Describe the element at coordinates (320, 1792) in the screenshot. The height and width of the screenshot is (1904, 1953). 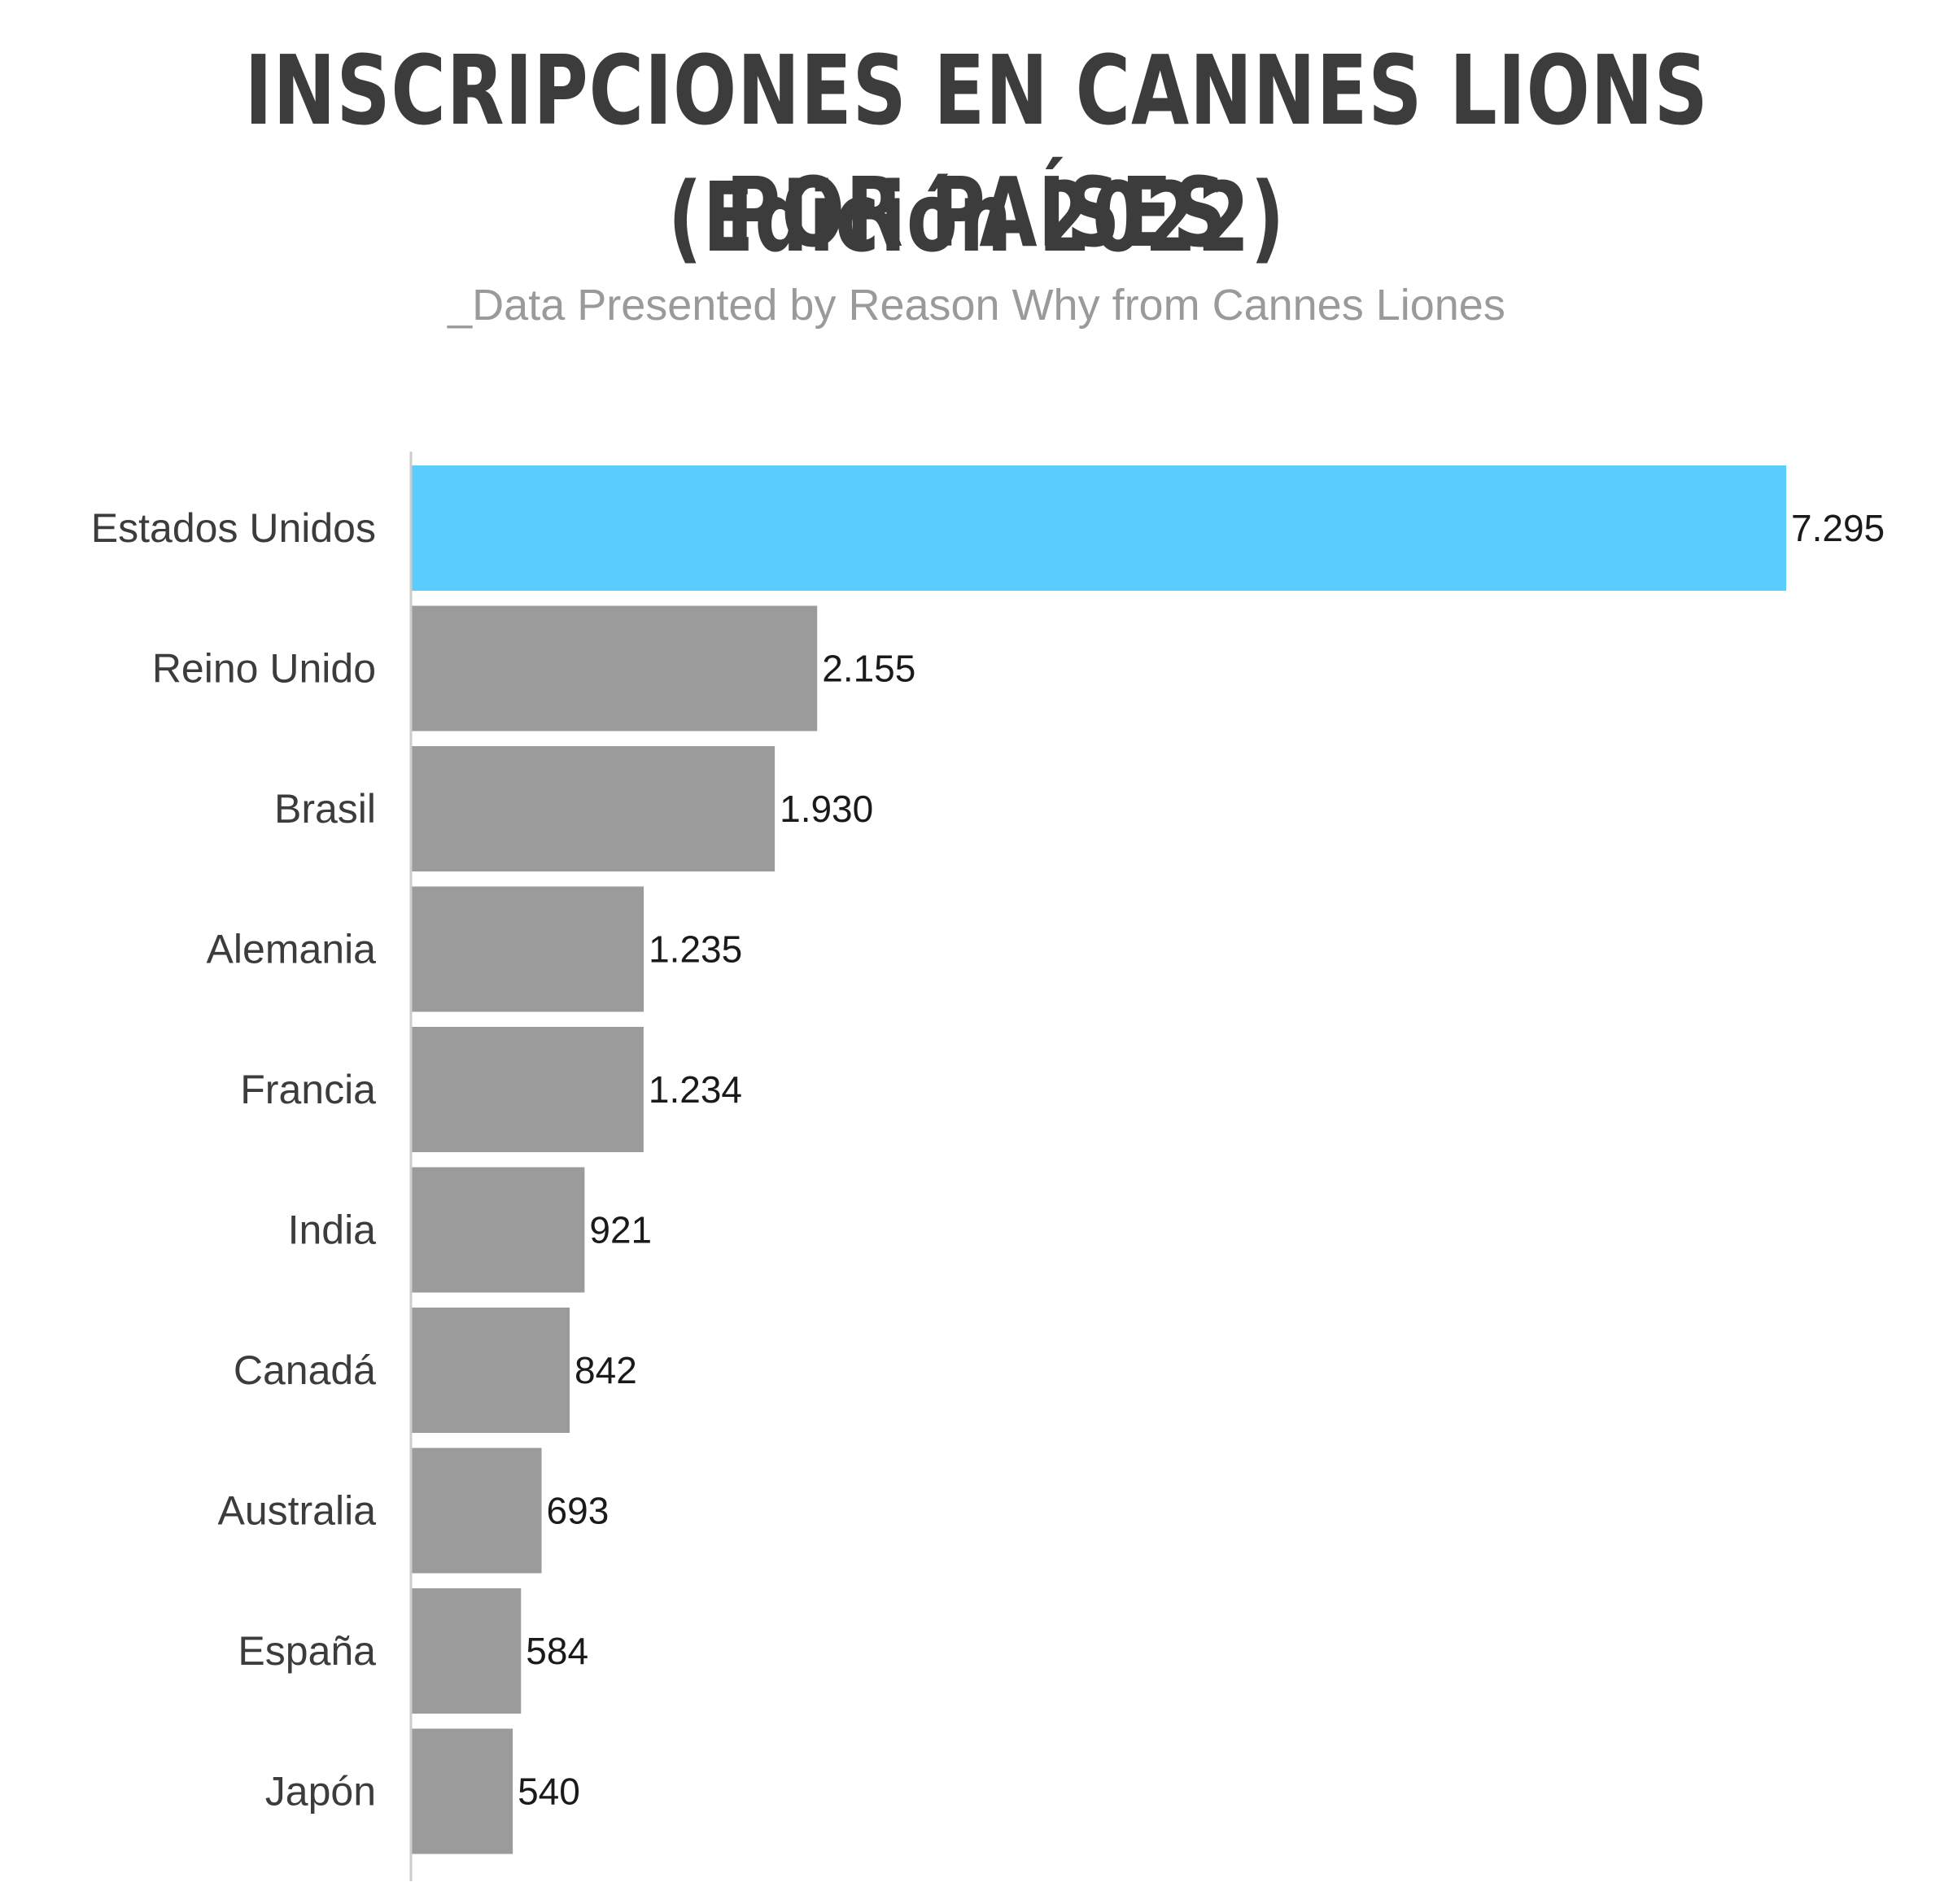
I see `category-label-japon: Japón` at that location.